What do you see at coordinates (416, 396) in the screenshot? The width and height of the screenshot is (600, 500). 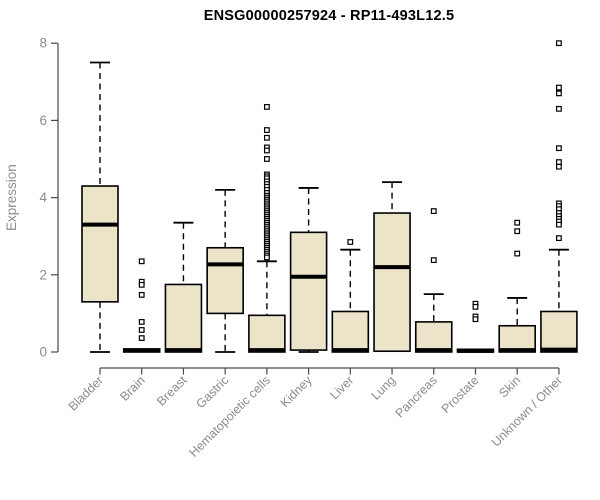 I see `category-label: Pancreas` at bounding box center [416, 396].